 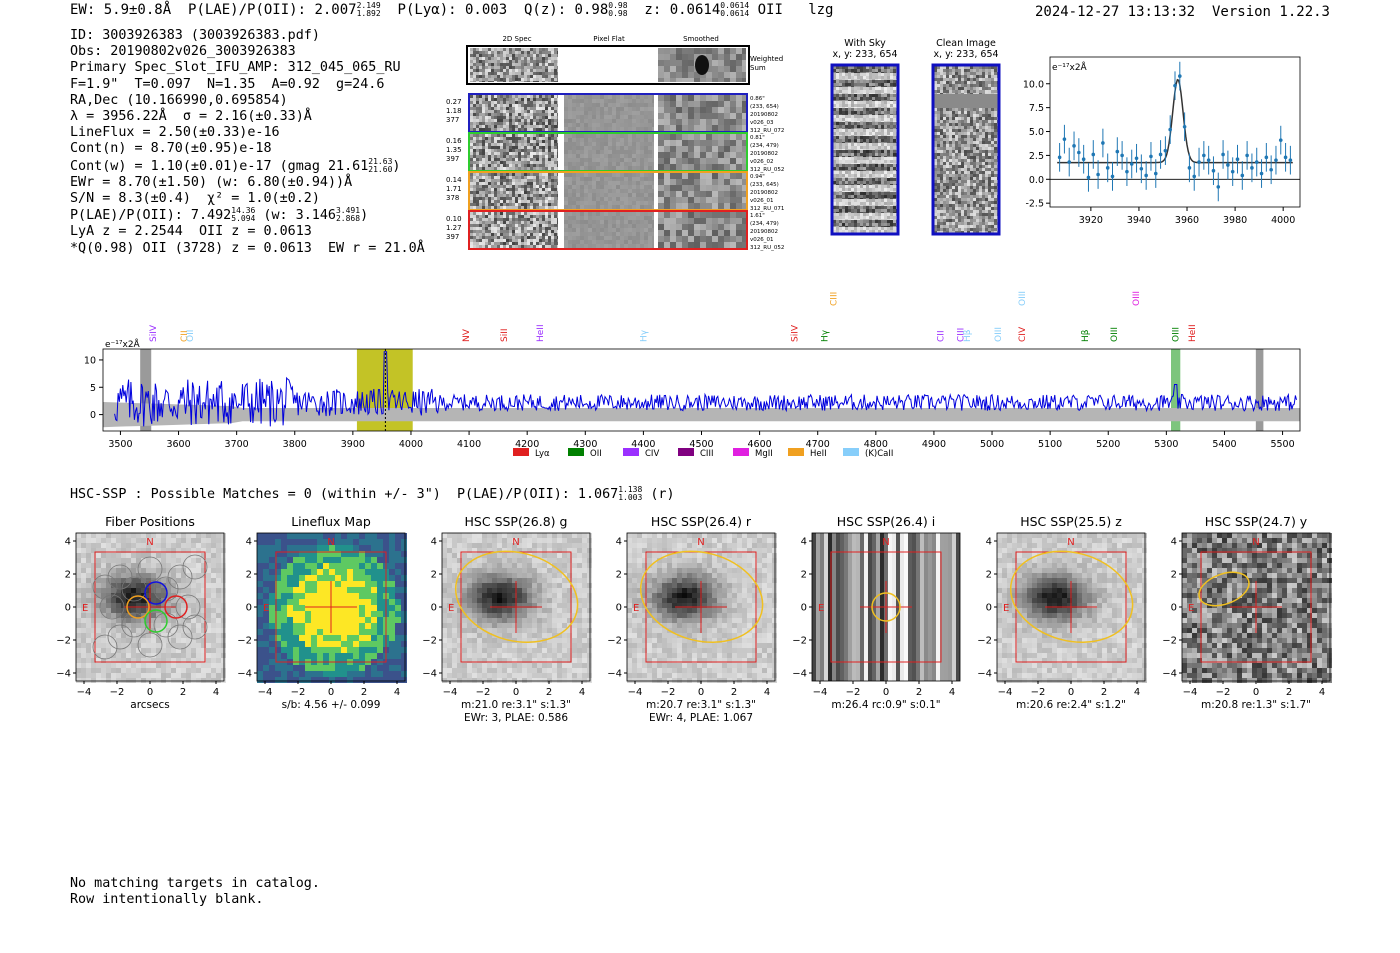 I want to click on cutout-stat: 1.18, so click(x=454, y=111).